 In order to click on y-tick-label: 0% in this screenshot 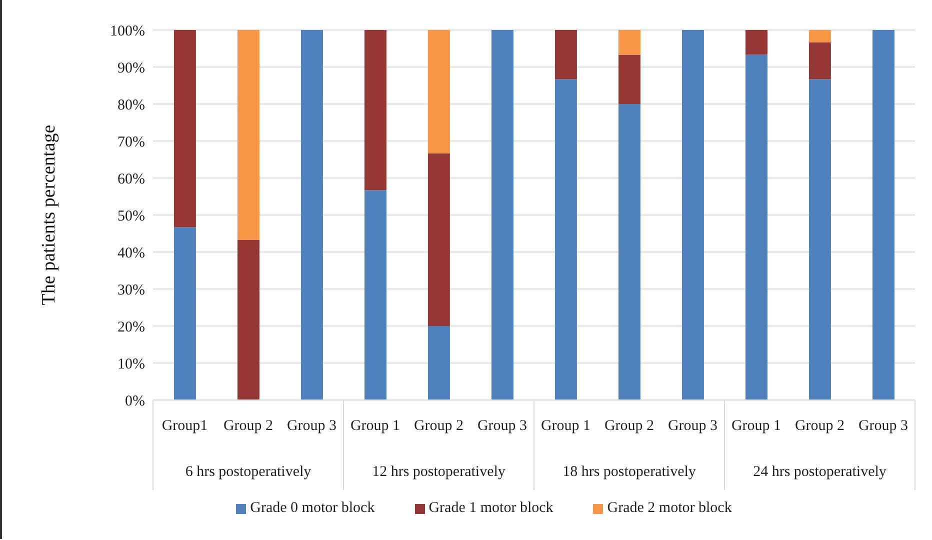, I will do `click(135, 401)`.